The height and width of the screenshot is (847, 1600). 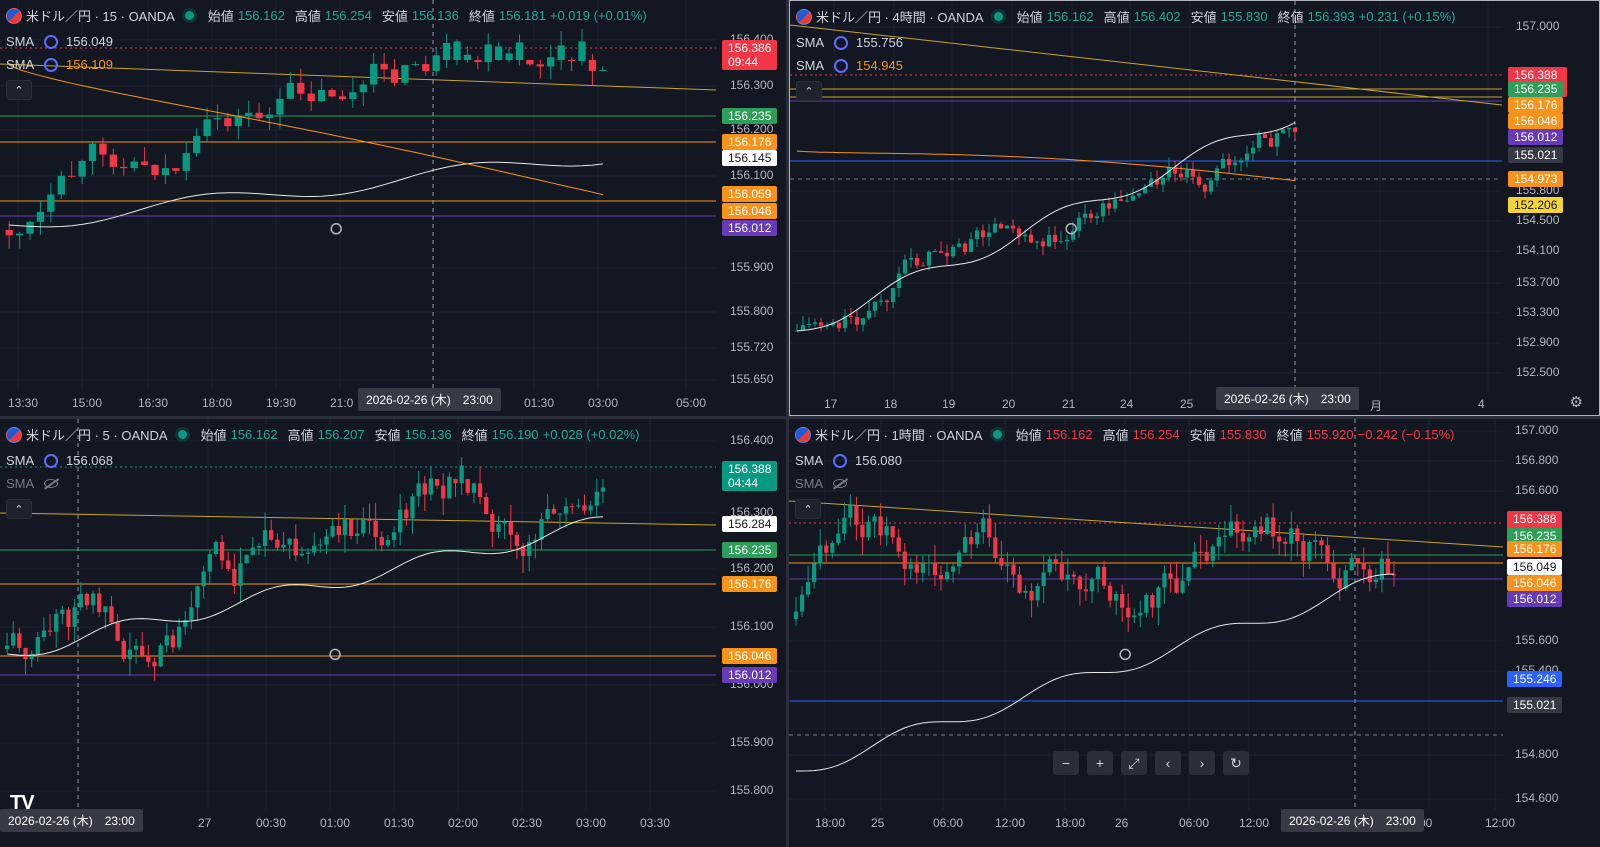 I want to click on sma-legend-1: SMA 156.068, so click(x=59, y=460).